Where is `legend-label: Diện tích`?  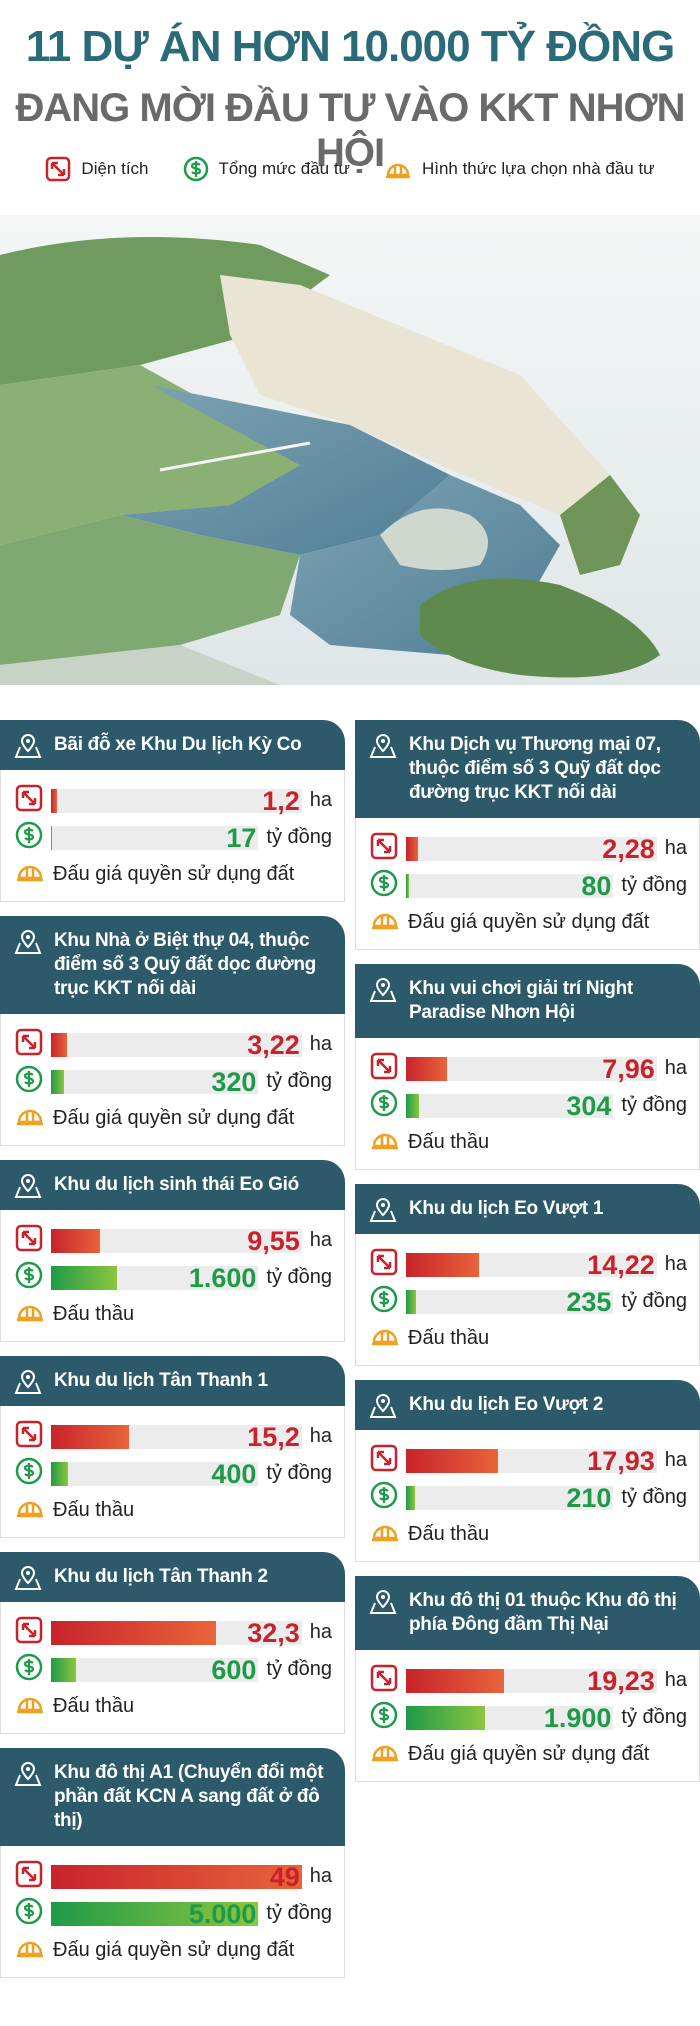
legend-label: Diện tích is located at coordinates (115, 168).